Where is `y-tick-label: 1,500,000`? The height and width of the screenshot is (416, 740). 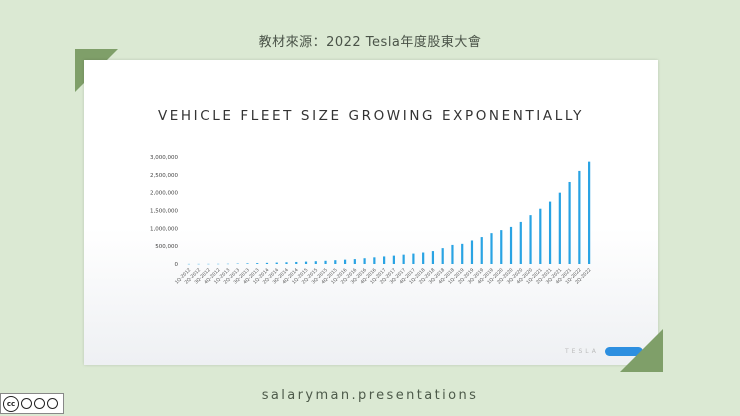
y-tick-label: 1,500,000 is located at coordinates (164, 212).